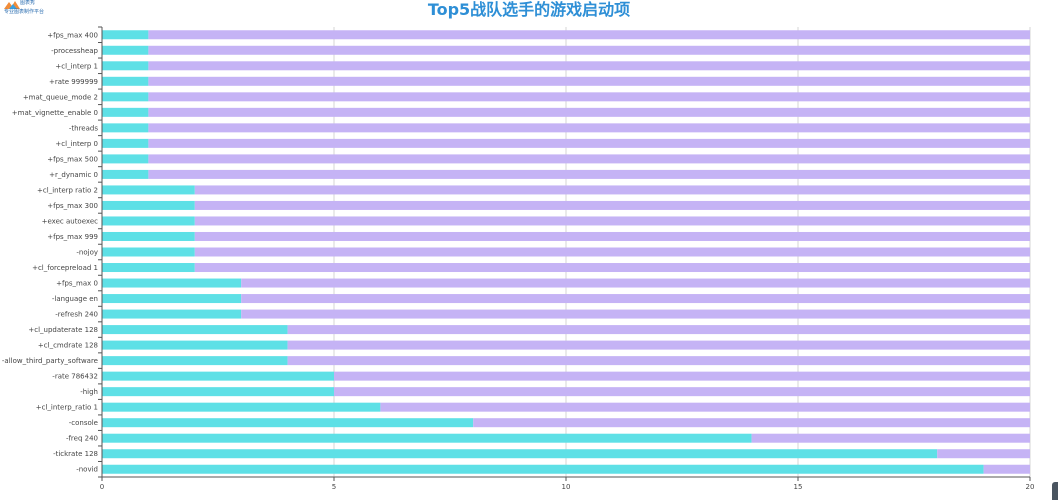  I want to click on y-tick-label: -processheap, so click(74, 51).